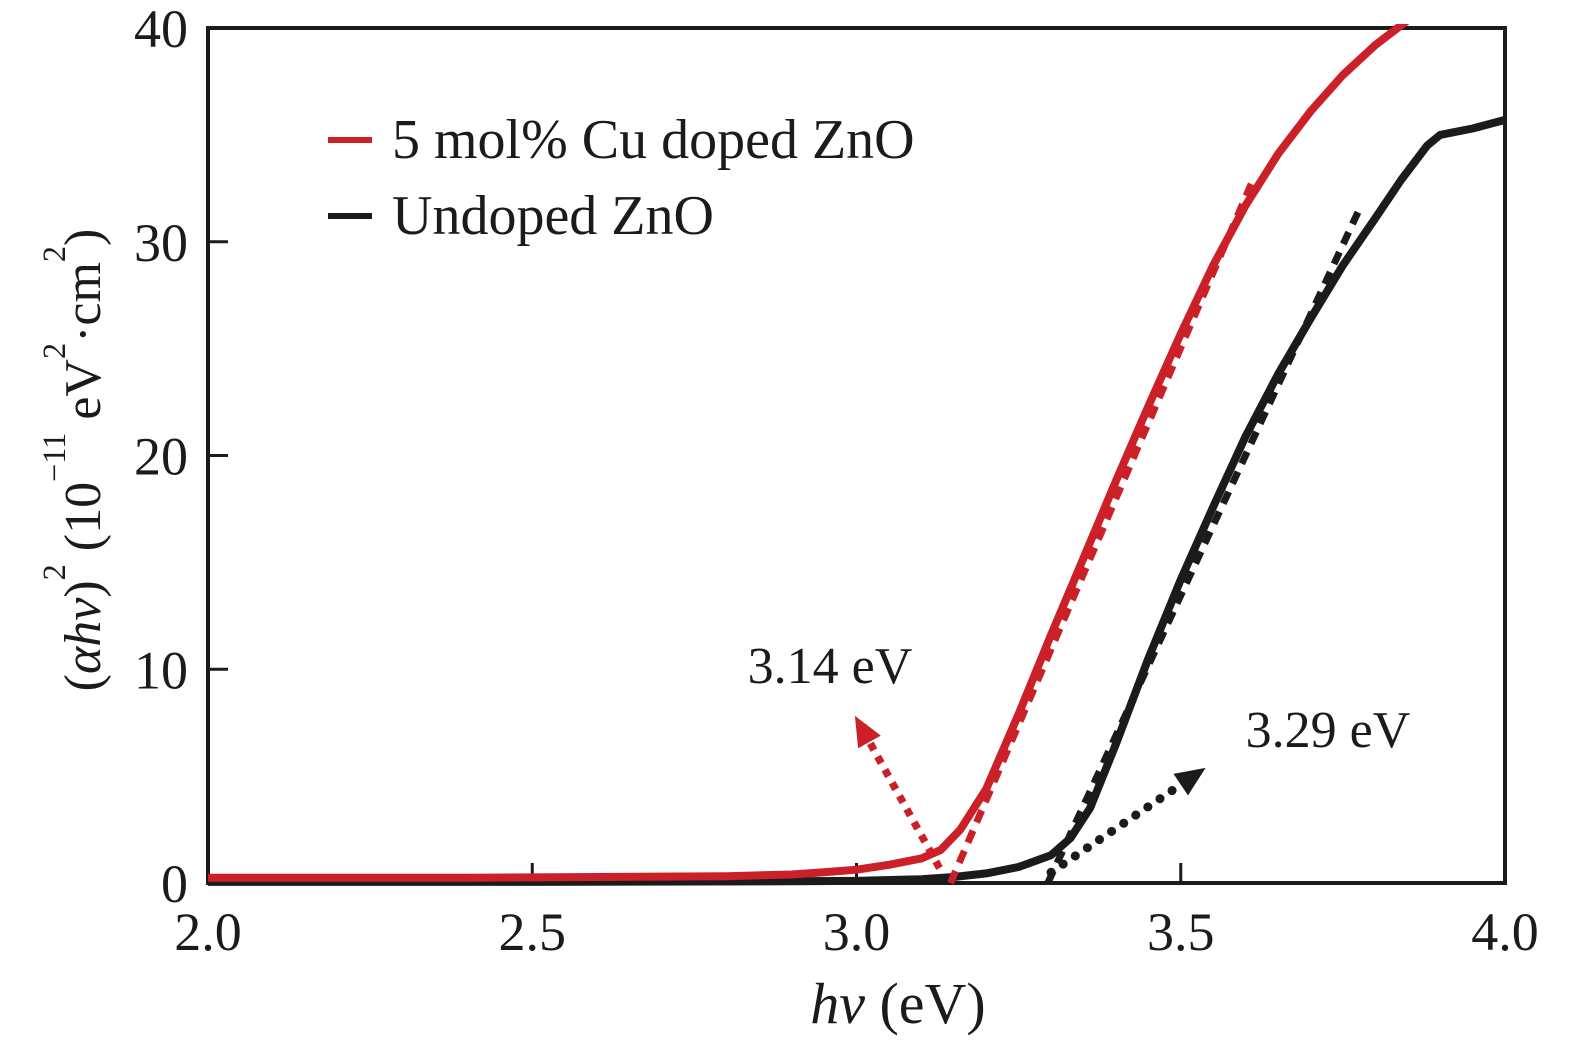 This screenshot has height=1046, width=1575. Describe the element at coordinates (53, 572) in the screenshot. I see `y-axis-label-exponent: 2` at that location.